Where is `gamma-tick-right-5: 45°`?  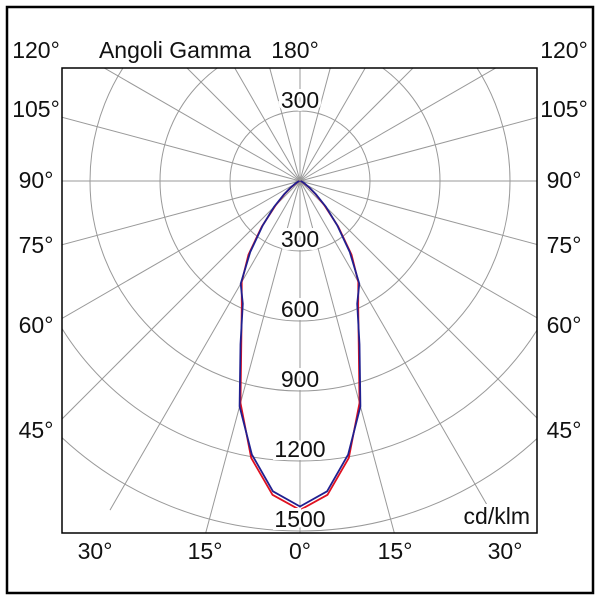
gamma-tick-right-5: 45° is located at coordinates (564, 430).